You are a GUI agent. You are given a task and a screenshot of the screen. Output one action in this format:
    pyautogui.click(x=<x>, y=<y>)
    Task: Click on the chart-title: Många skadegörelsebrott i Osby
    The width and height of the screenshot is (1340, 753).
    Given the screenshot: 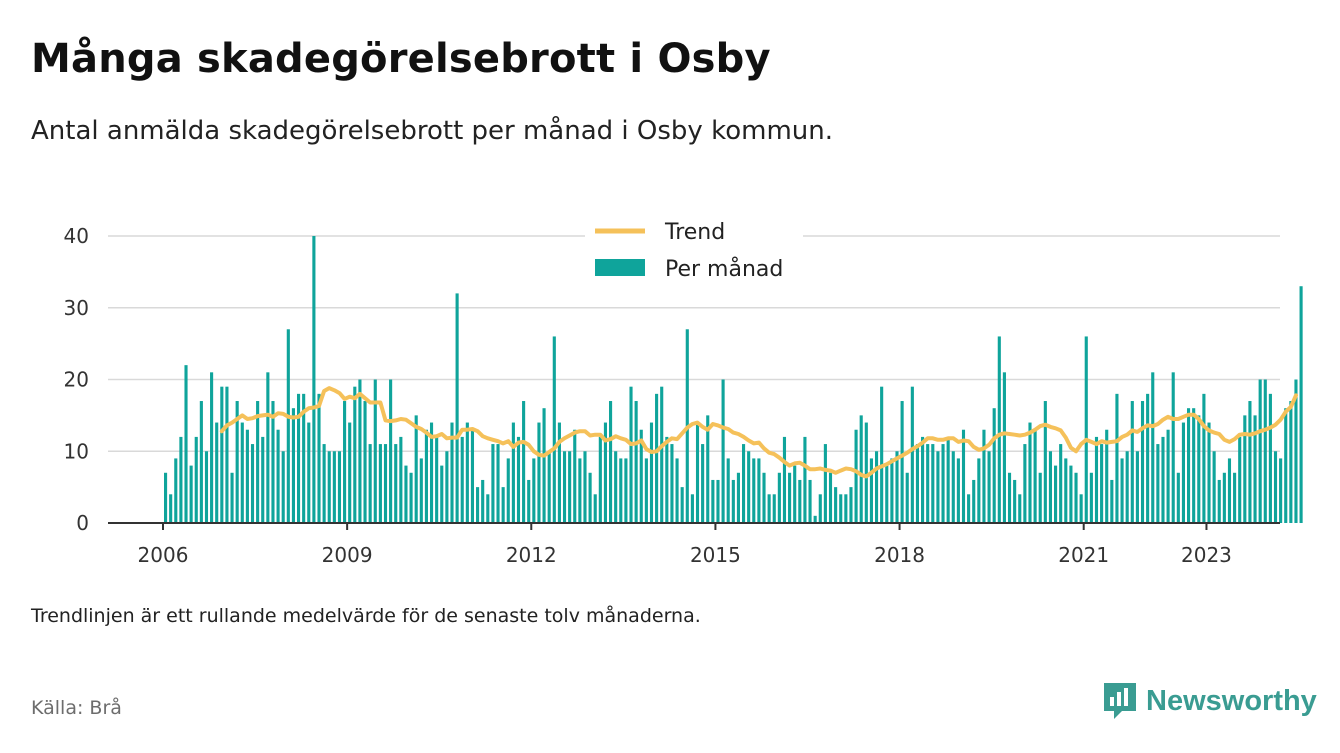 What is the action you would take?
    pyautogui.click(x=401, y=59)
    